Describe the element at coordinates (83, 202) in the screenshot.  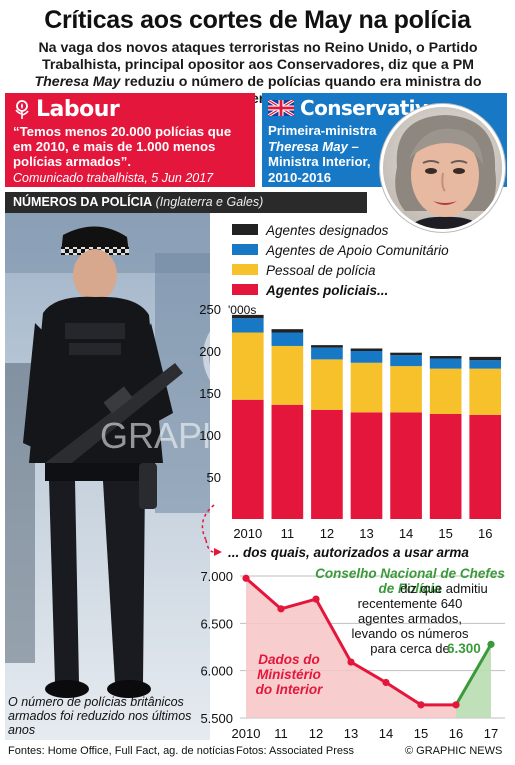
I see `section-title: NÚMEROS DA POLÍCIA` at that location.